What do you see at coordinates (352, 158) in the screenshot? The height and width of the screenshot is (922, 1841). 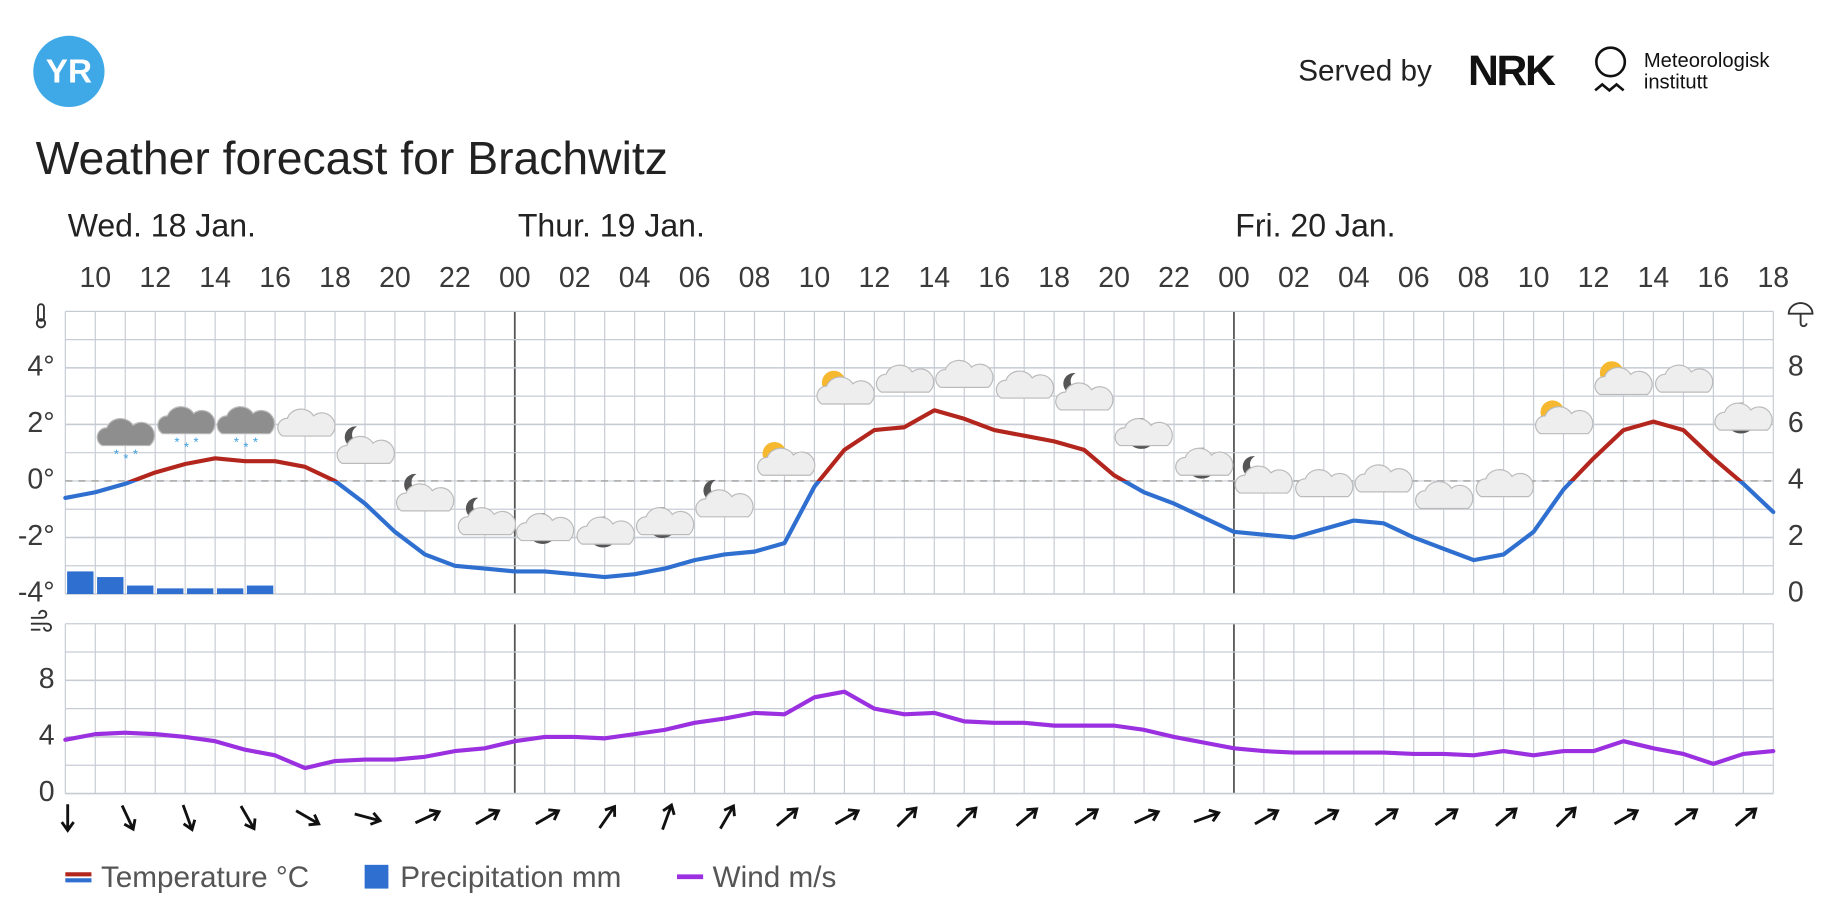 I see `chart-title: Weather forecast for Brachwitz` at bounding box center [352, 158].